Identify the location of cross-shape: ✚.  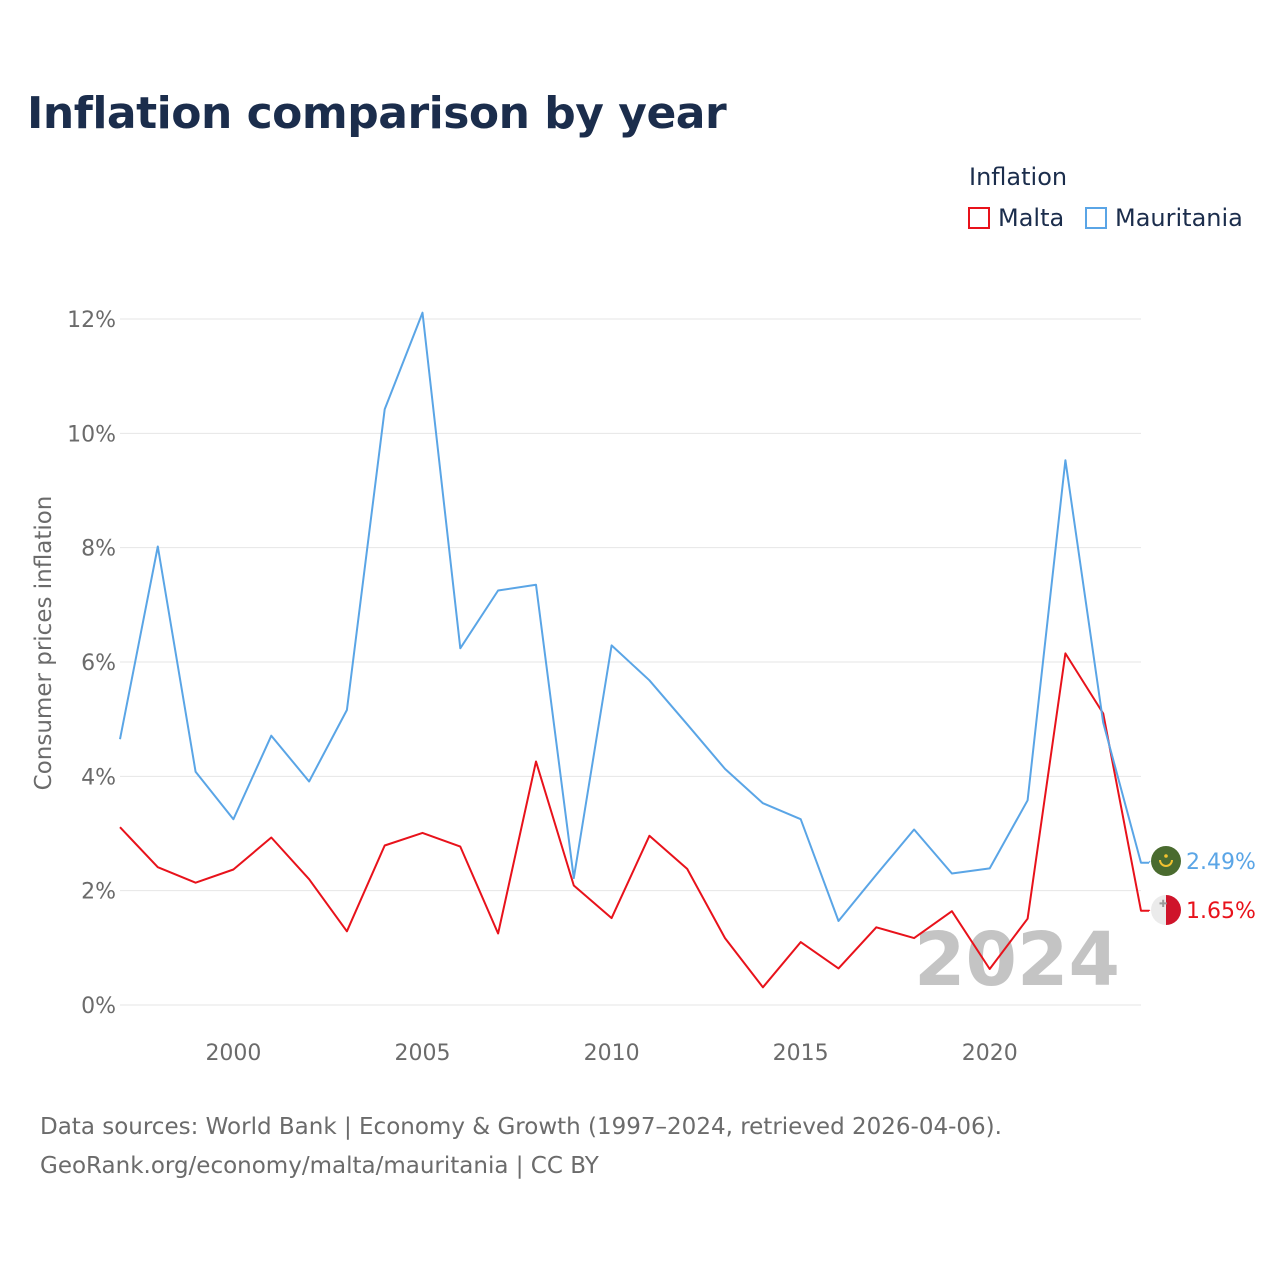
(1163, 904).